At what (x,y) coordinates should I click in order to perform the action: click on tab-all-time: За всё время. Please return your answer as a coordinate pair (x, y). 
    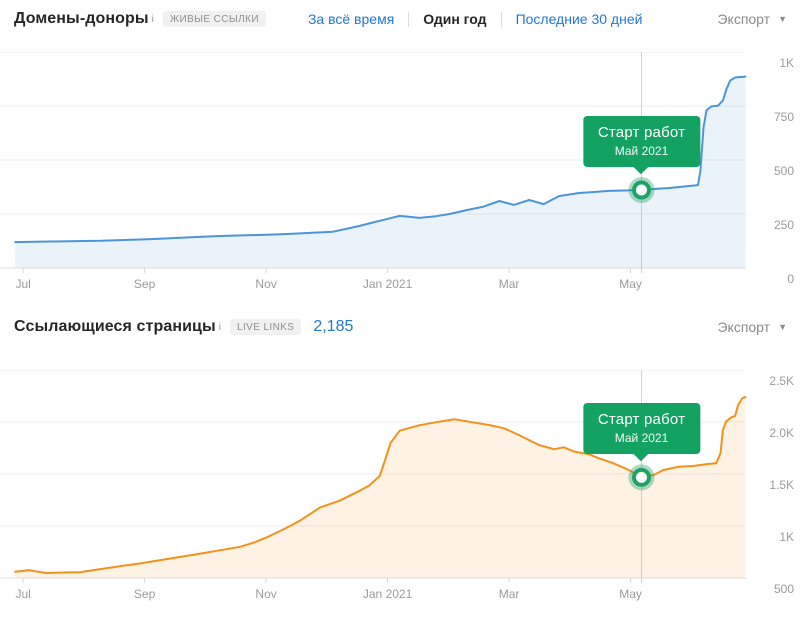
    Looking at the image, I should click on (351, 19).